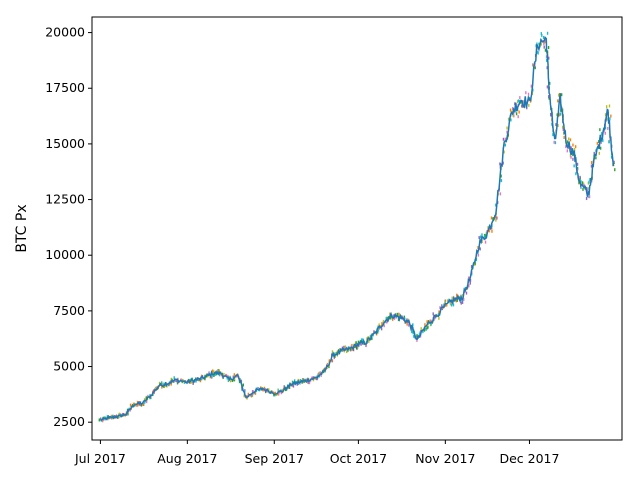  What do you see at coordinates (100, 458) in the screenshot?
I see `x-tick-label: Jul 2017` at bounding box center [100, 458].